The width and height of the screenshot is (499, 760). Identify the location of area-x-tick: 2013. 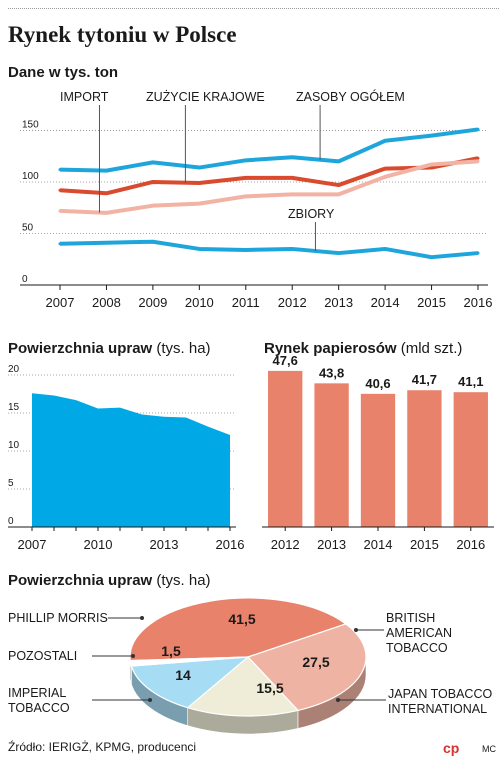
(164, 544).